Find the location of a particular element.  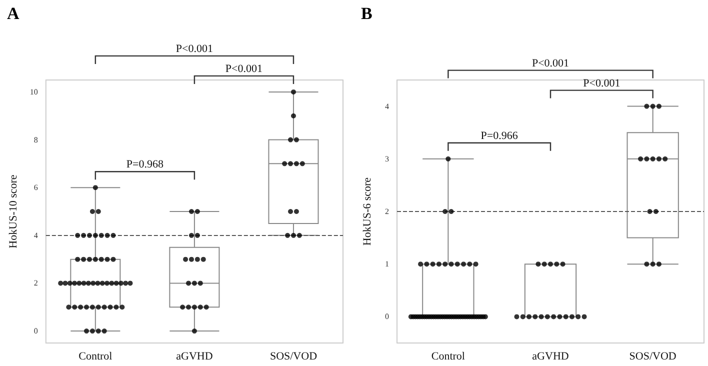

y-tick-label: 1 is located at coordinates (387, 264).